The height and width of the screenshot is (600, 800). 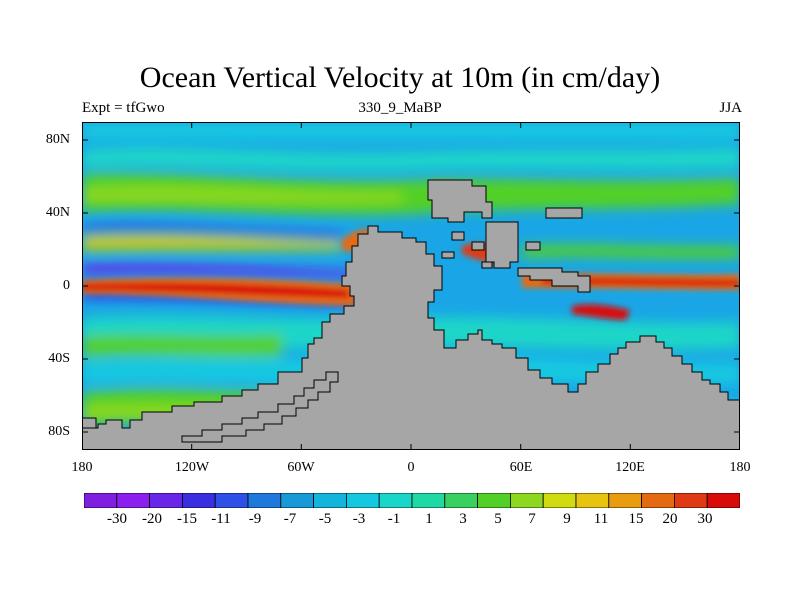 What do you see at coordinates (567, 519) in the screenshot?
I see `colorbar-label: 9` at bounding box center [567, 519].